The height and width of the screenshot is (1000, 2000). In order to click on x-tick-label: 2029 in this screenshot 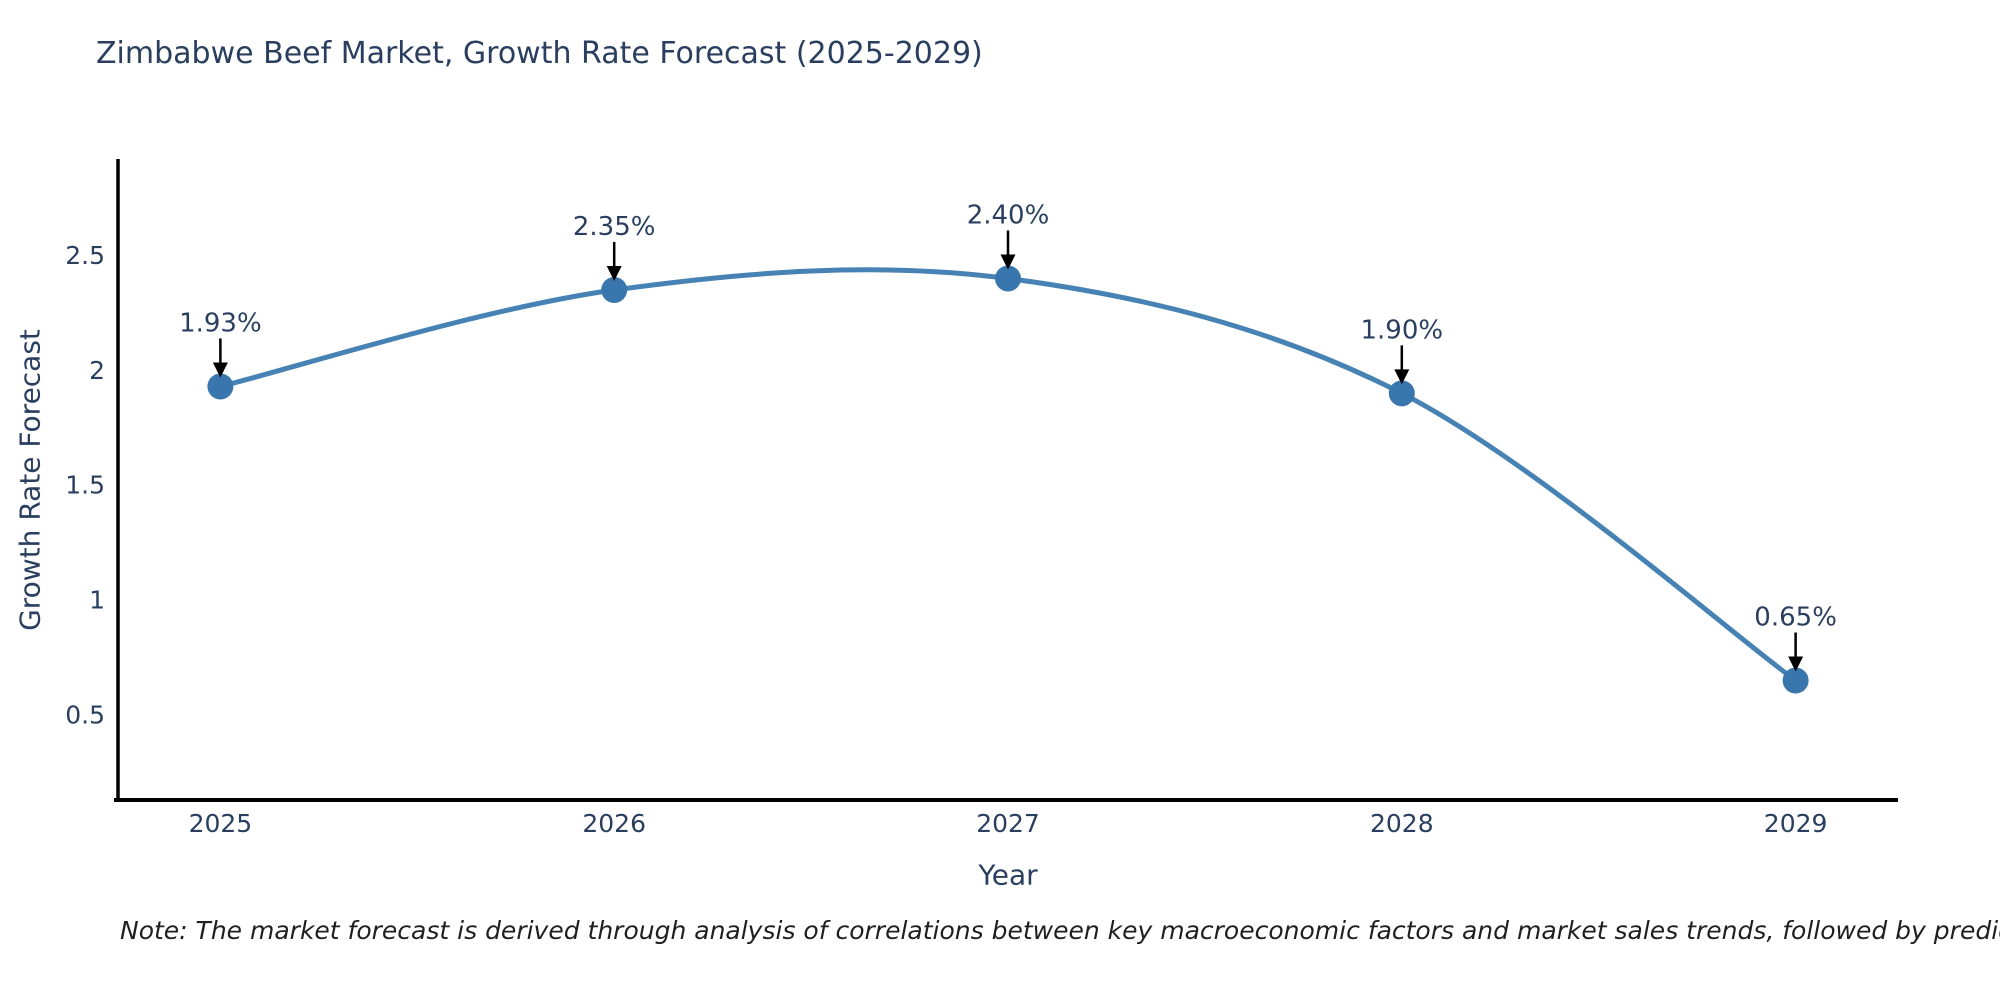, I will do `click(1796, 823)`.